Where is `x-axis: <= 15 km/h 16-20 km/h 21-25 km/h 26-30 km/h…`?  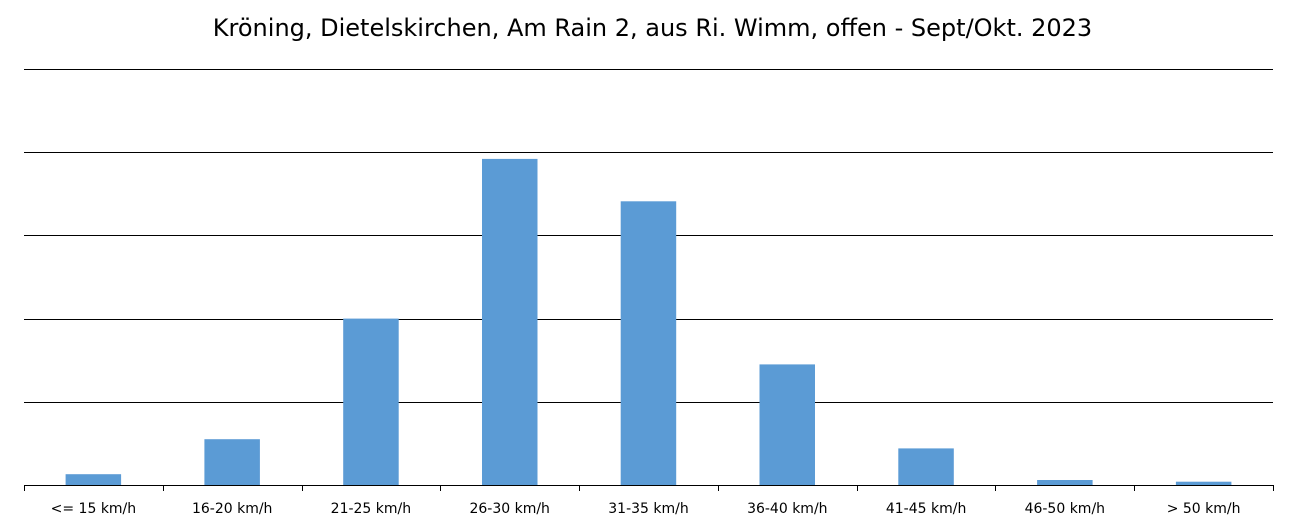
x-axis: <= 15 km/h 16-20 km/h 21-25 km/h 26-30 km/h… is located at coordinates (649, 501).